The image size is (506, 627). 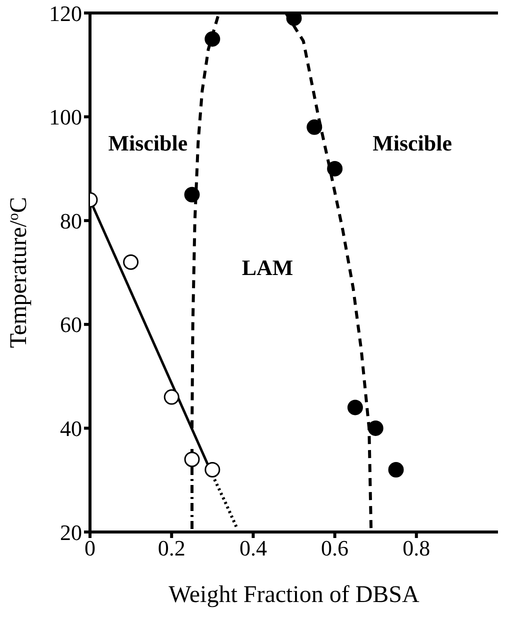 What do you see at coordinates (172, 548) in the screenshot?
I see `x-tick-label: 0.2` at bounding box center [172, 548].